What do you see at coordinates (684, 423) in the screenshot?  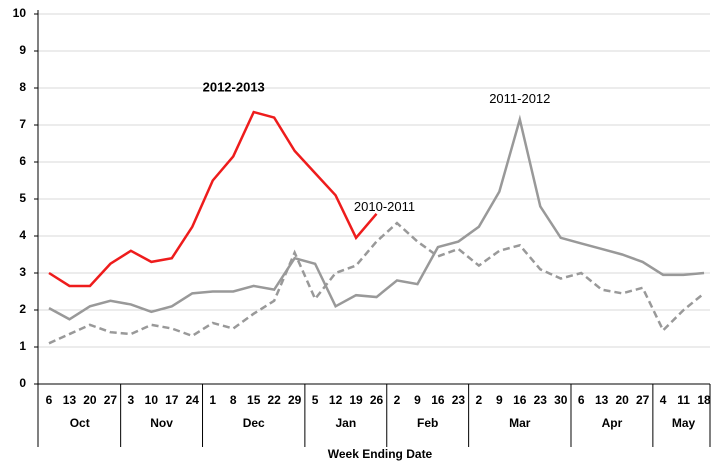 I see `month-label: May` at bounding box center [684, 423].